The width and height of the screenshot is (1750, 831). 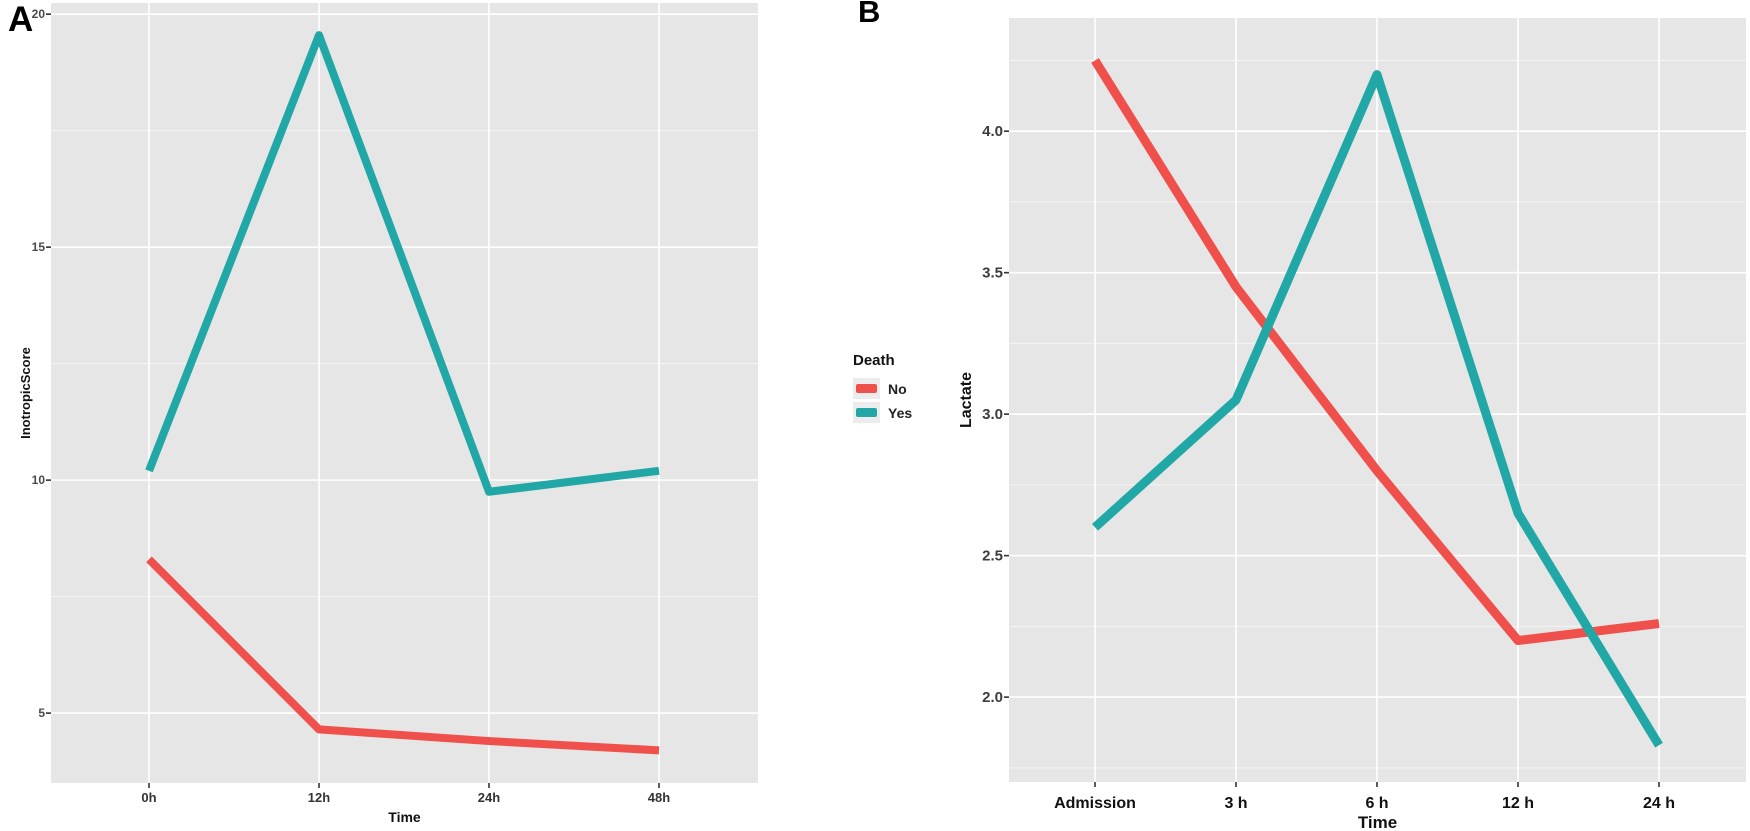 What do you see at coordinates (404, 817) in the screenshot?
I see `xaxis-title-a: Time` at bounding box center [404, 817].